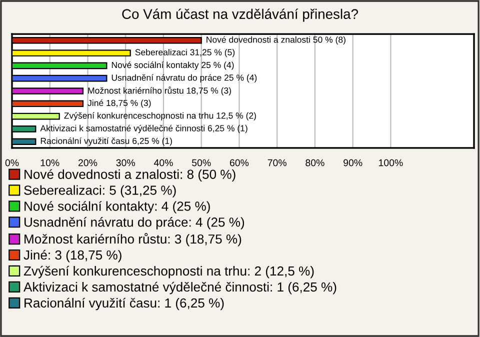 The width and height of the screenshot is (480, 337). Describe the element at coordinates (124, 304) in the screenshot. I see `legend-label: Racionální využití času: 1 (6,25 %)` at that location.